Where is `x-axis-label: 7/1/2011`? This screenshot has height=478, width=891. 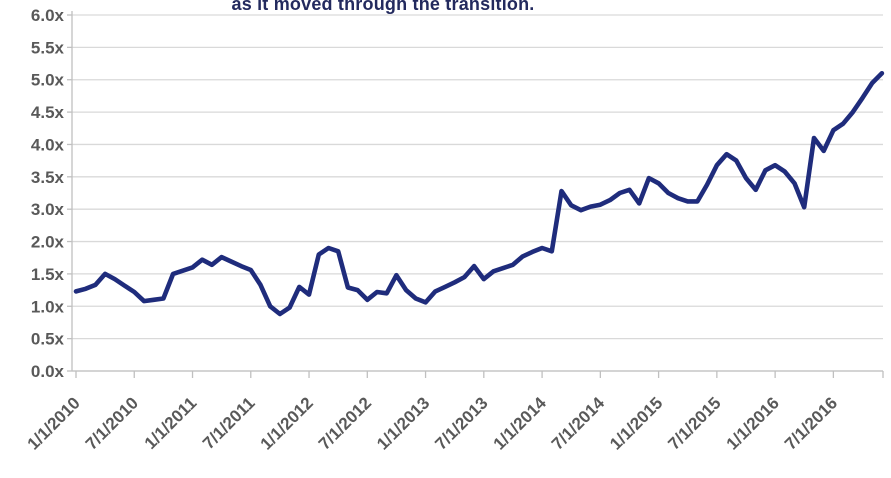 x-axis-label: 7/1/2011 is located at coordinates (229, 423).